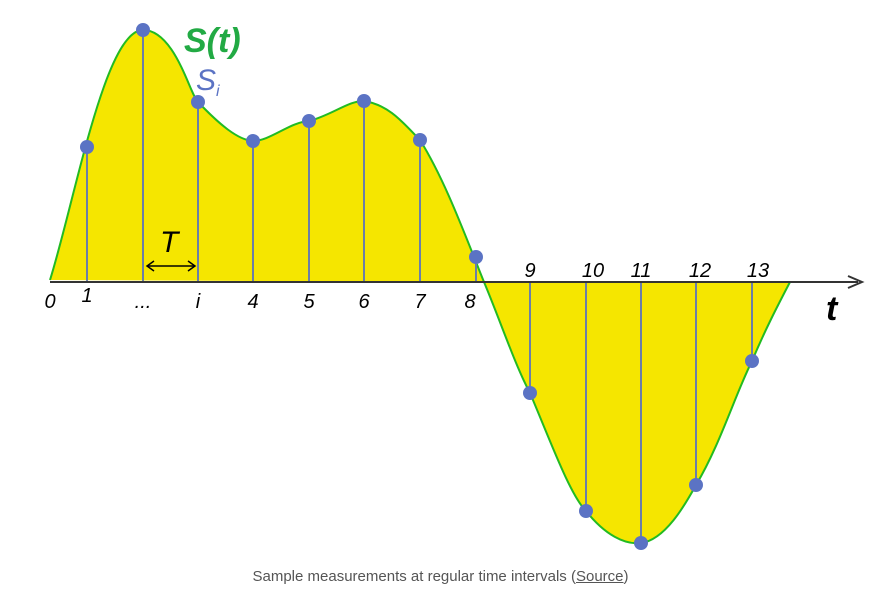  I want to click on source-link: Source, so click(599, 576).